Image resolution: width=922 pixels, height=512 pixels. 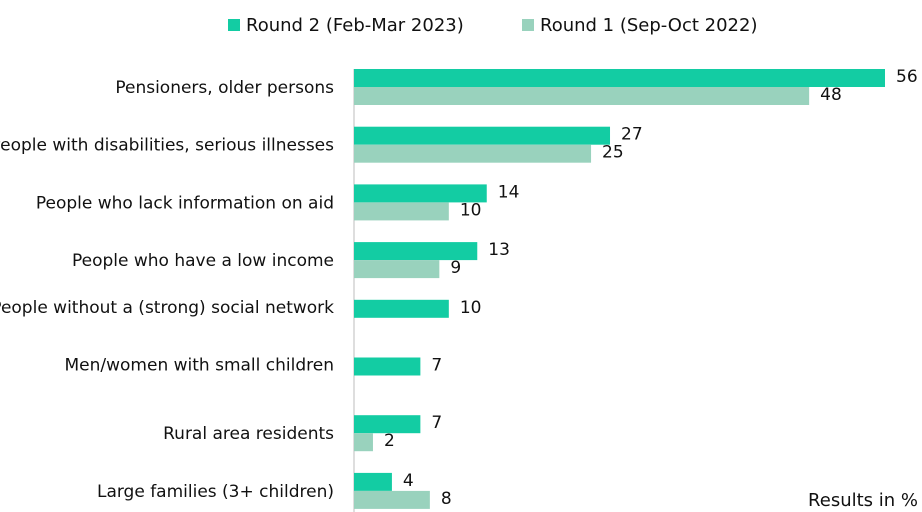 I want to click on category-label: People without a (strong) social network, so click(x=167, y=308).